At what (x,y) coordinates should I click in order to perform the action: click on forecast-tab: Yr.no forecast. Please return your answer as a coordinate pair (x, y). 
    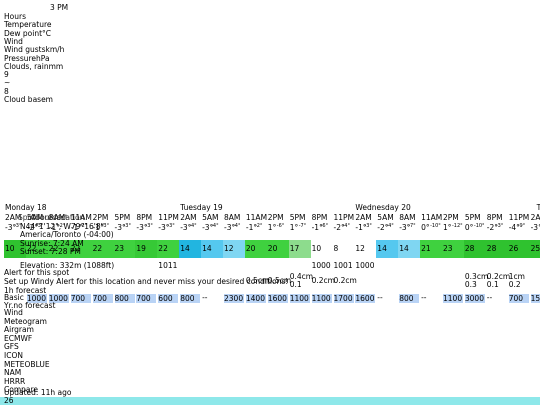
    Looking at the image, I should click on (30, 305).